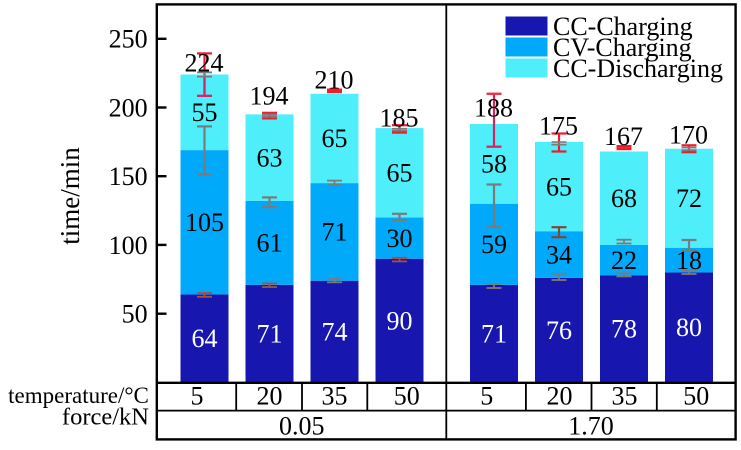  Describe the element at coordinates (128, 245) in the screenshot. I see `svg-text: 100` at that location.